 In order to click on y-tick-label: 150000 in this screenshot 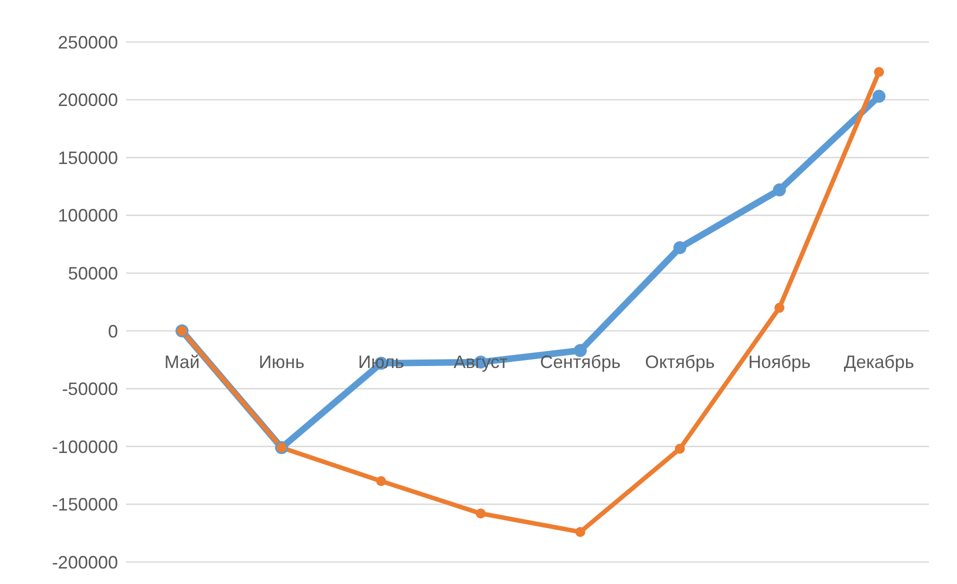, I will do `click(88, 158)`.